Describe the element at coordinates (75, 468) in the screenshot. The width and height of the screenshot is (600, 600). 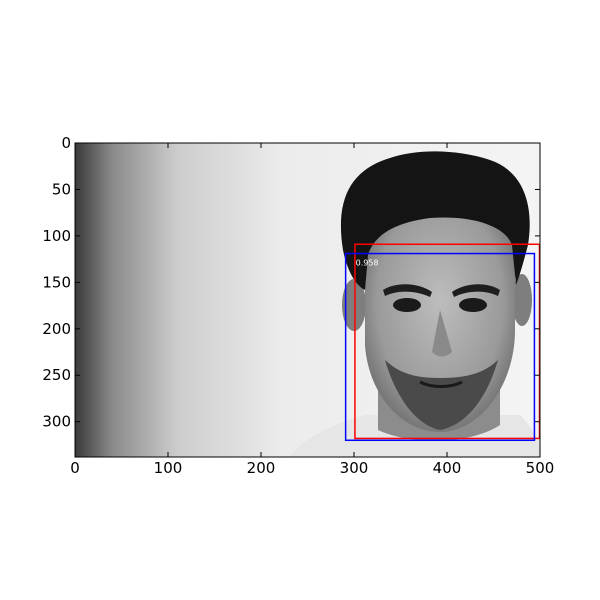
I see `x-tick-label: 0` at that location.